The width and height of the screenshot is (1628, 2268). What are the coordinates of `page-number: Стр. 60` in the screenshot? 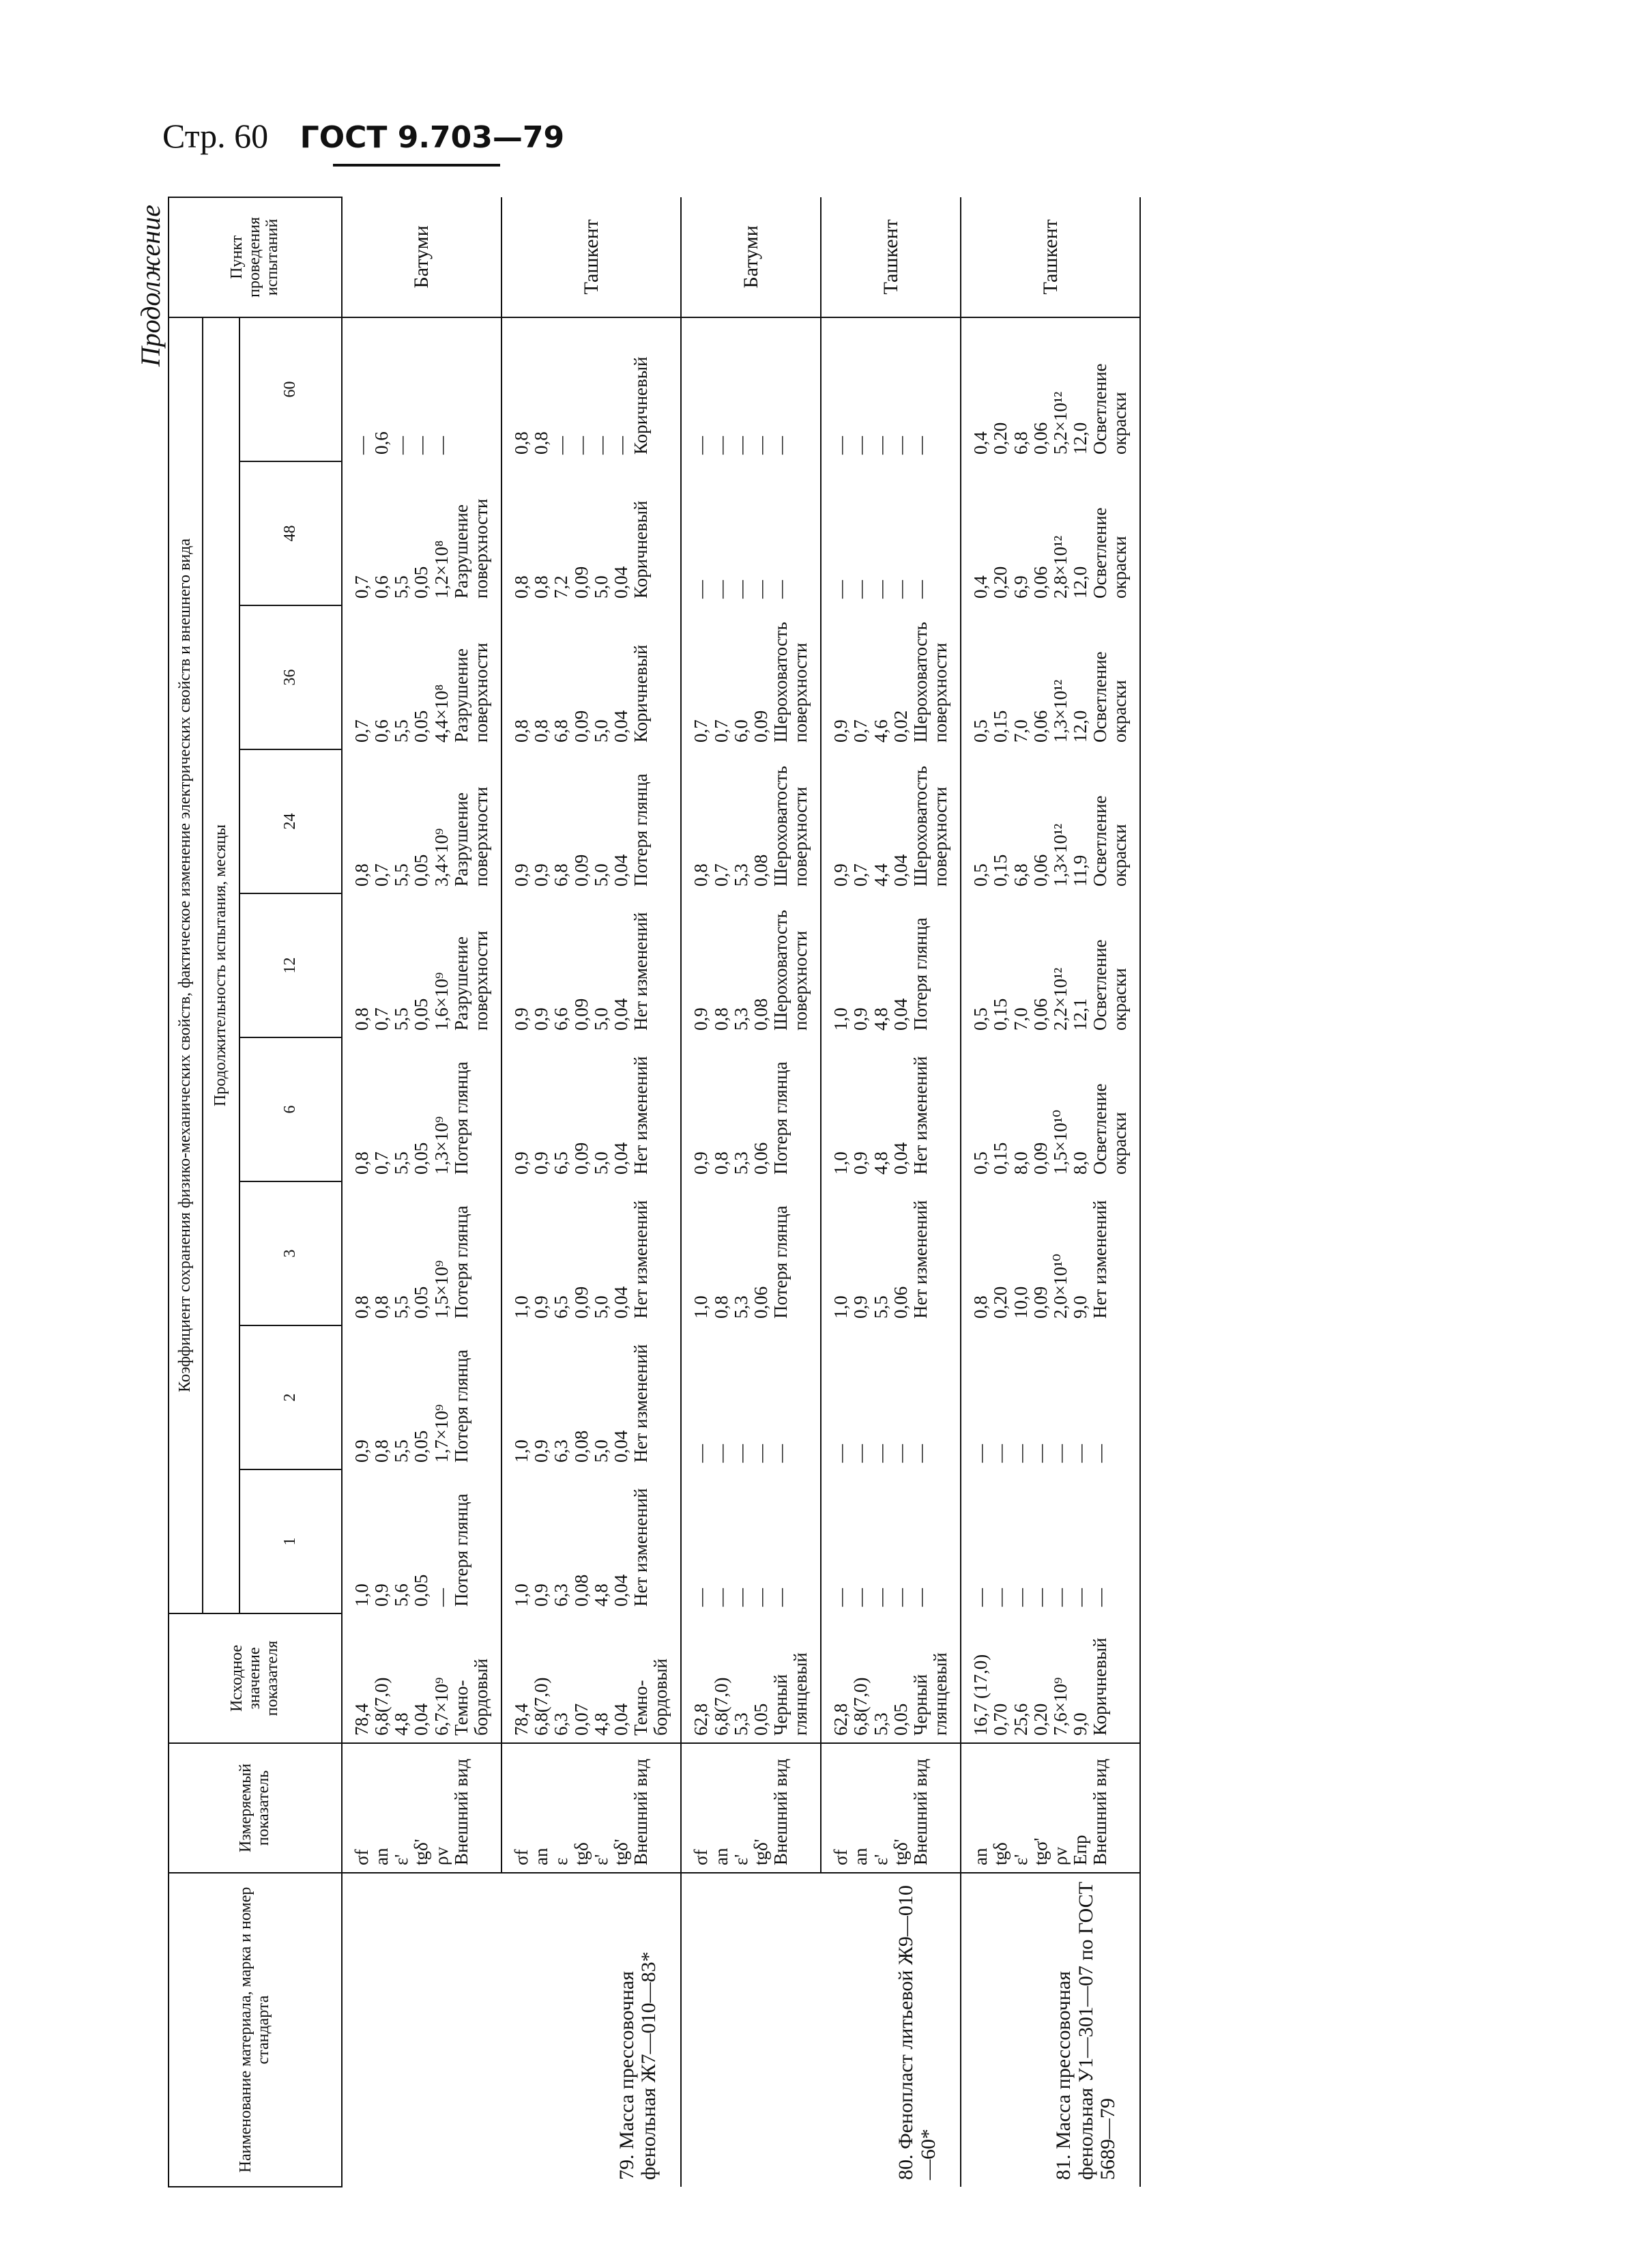 It's located at (216, 136).